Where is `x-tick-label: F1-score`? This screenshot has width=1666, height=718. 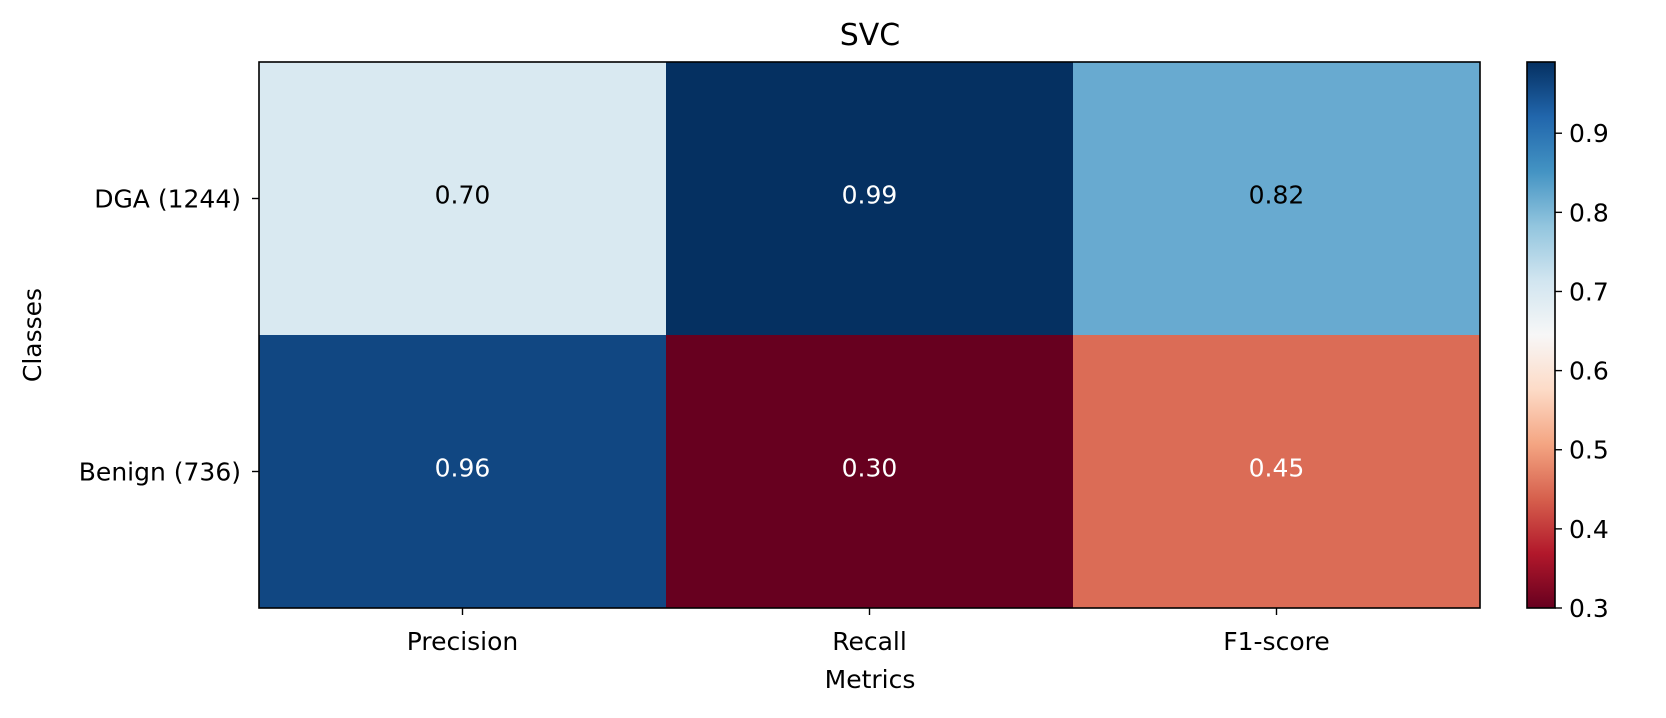
x-tick-label: F1-score is located at coordinates (1276, 641).